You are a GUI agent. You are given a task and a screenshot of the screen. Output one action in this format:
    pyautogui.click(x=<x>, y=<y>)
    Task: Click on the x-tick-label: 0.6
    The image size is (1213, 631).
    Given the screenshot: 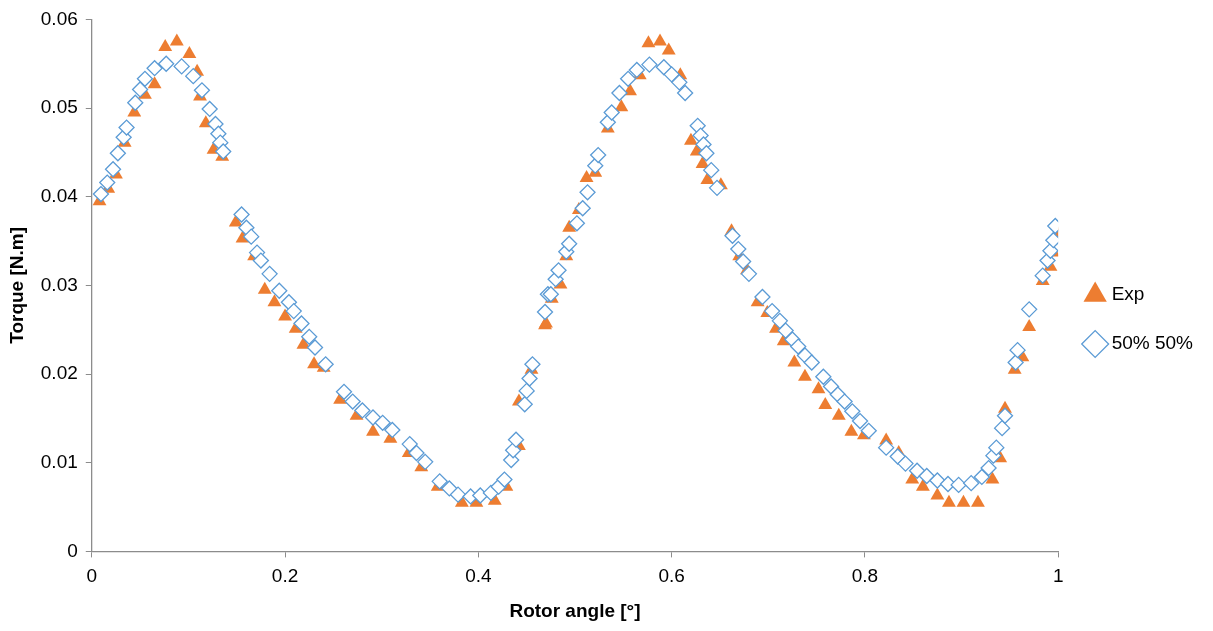 What is the action you would take?
    pyautogui.click(x=671, y=576)
    